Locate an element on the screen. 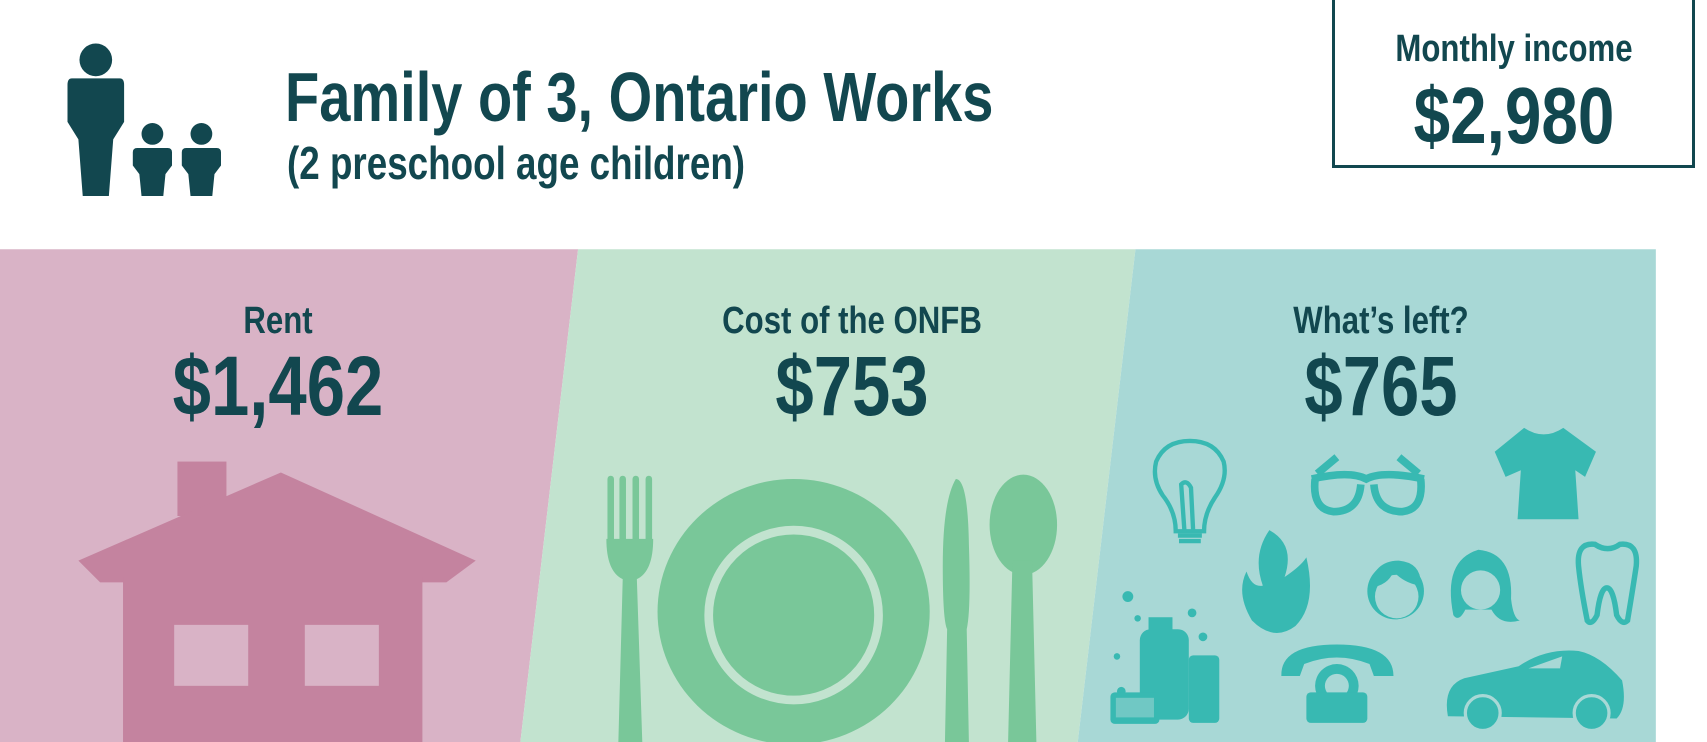 This screenshot has width=1707, height=742. fork-icon is located at coordinates (630, 608).